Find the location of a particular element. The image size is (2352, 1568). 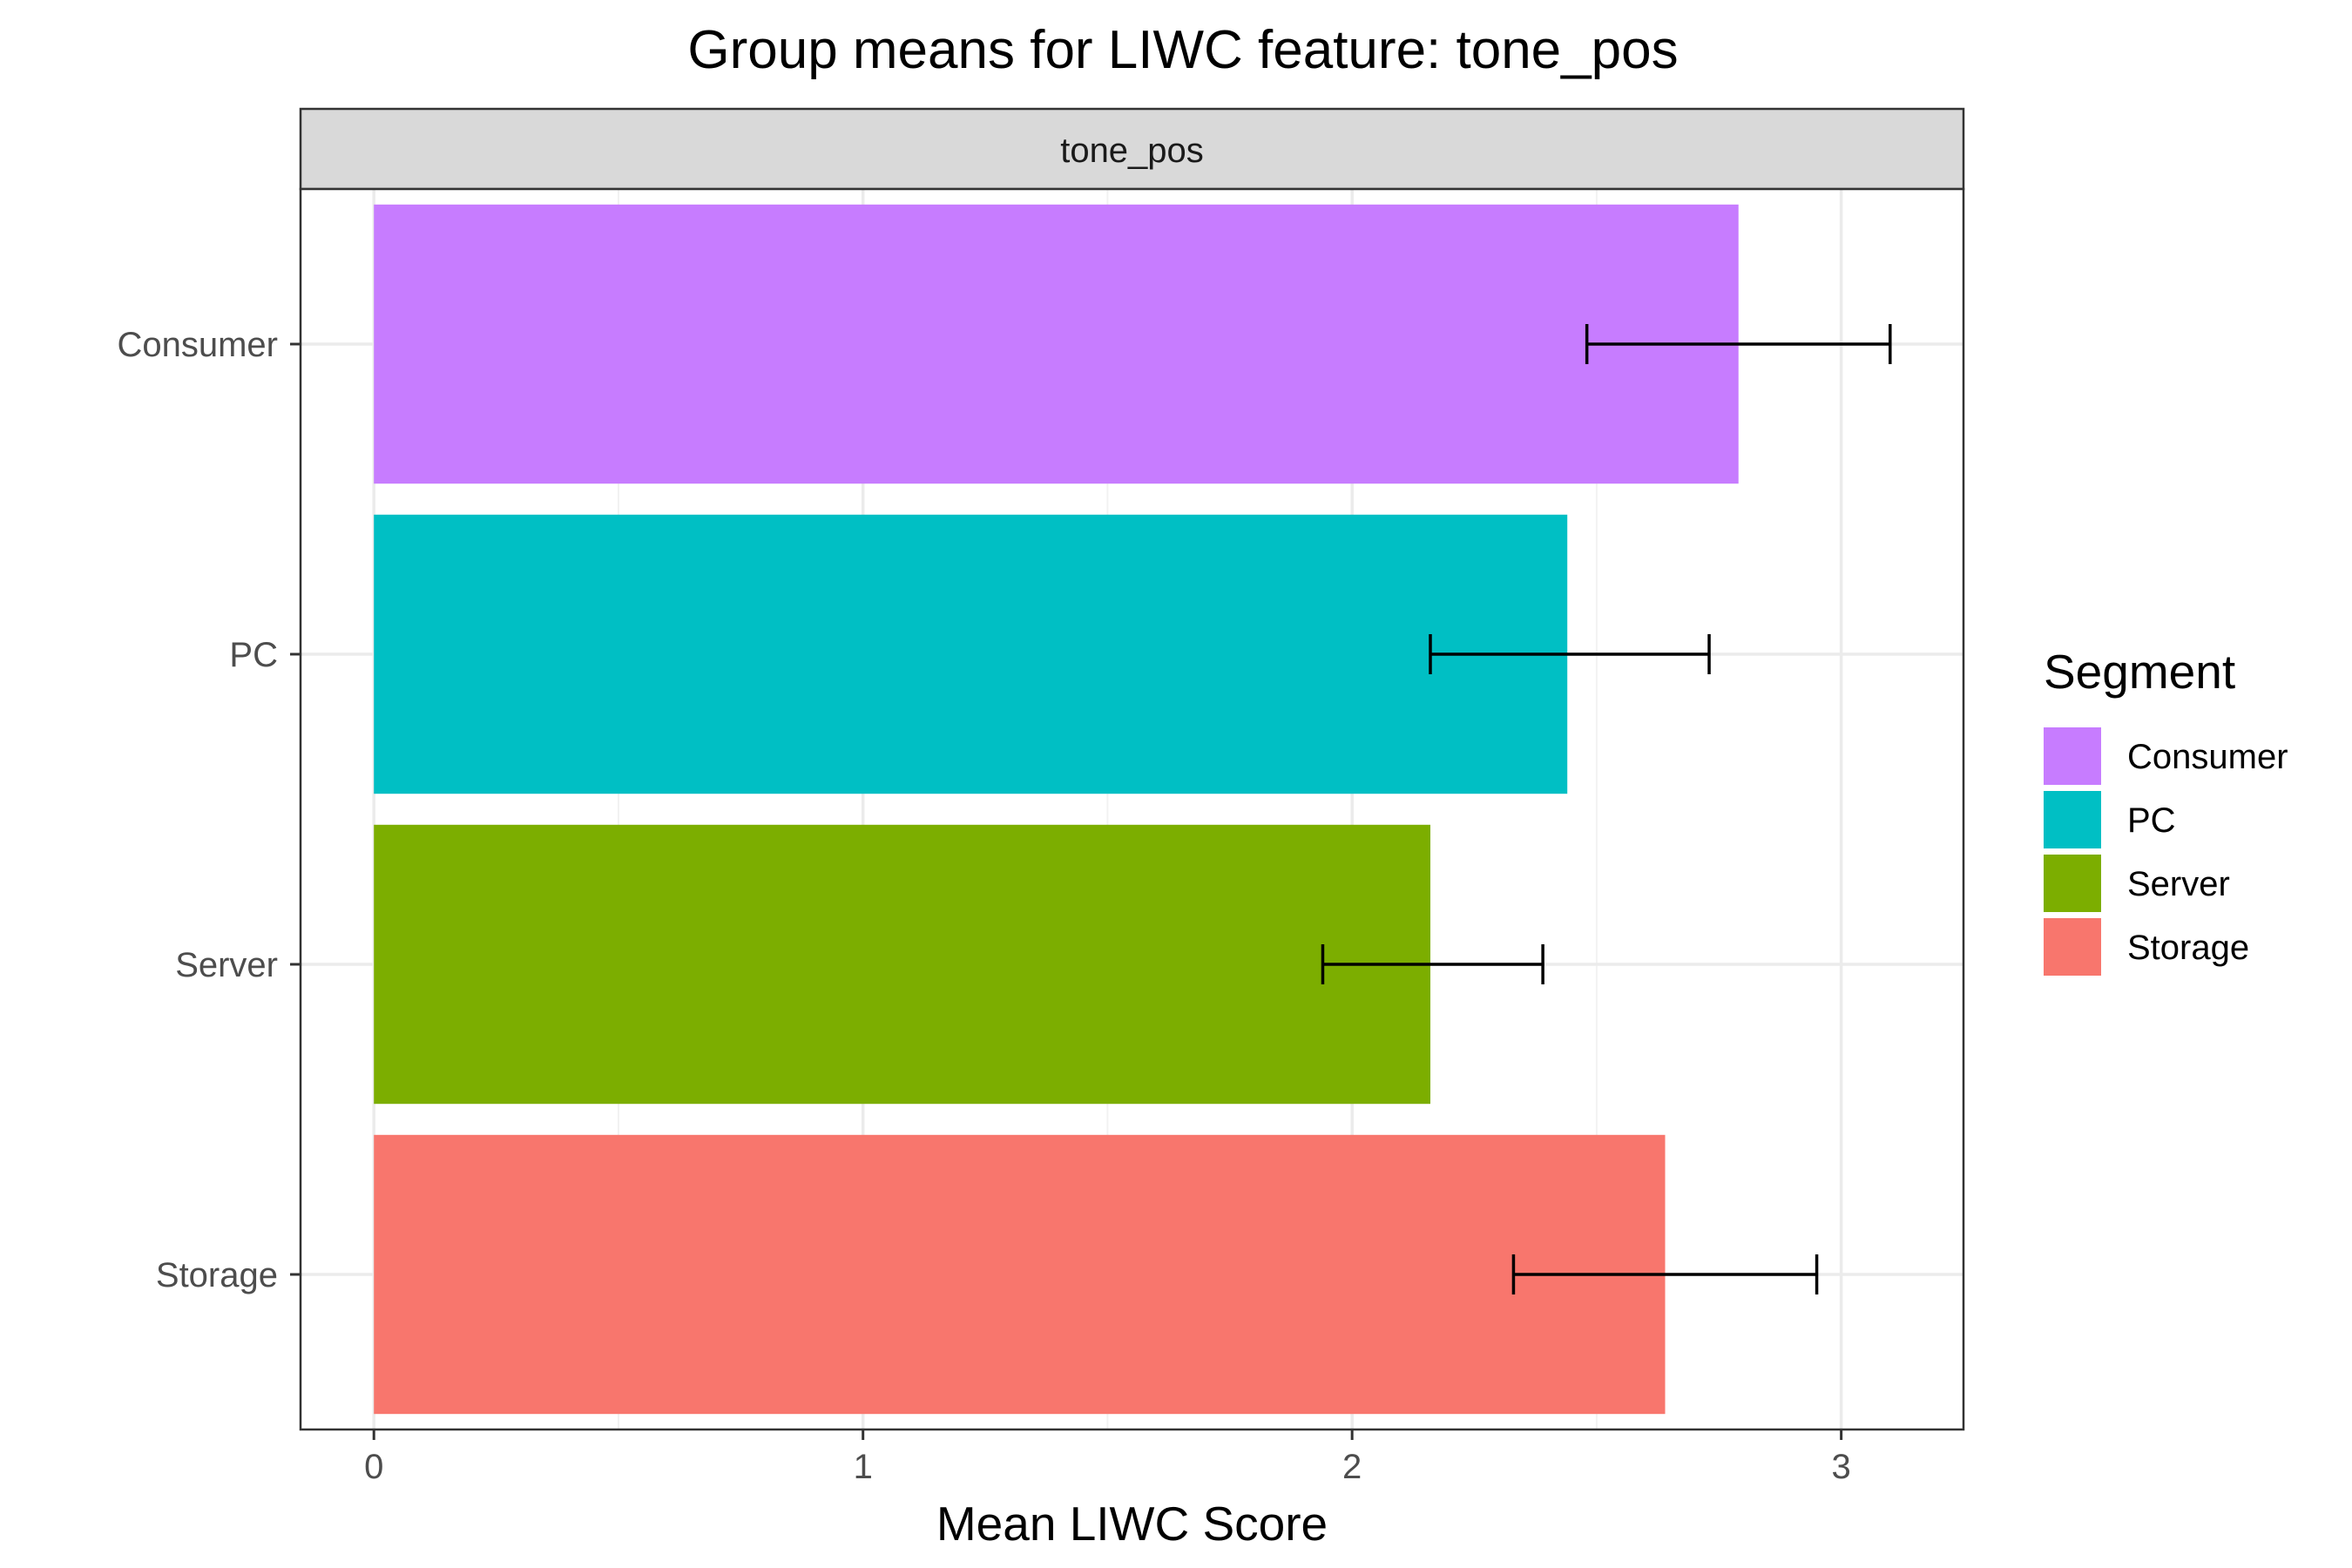

legend-label: PC is located at coordinates (2151, 820).